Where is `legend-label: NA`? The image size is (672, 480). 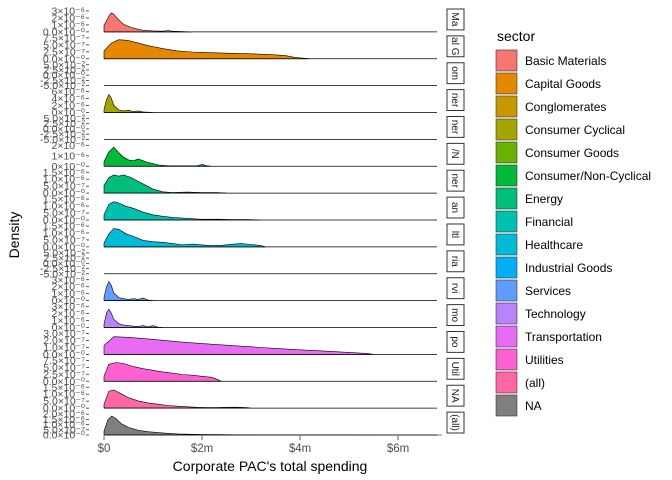
legend-label: NA is located at coordinates (533, 406).